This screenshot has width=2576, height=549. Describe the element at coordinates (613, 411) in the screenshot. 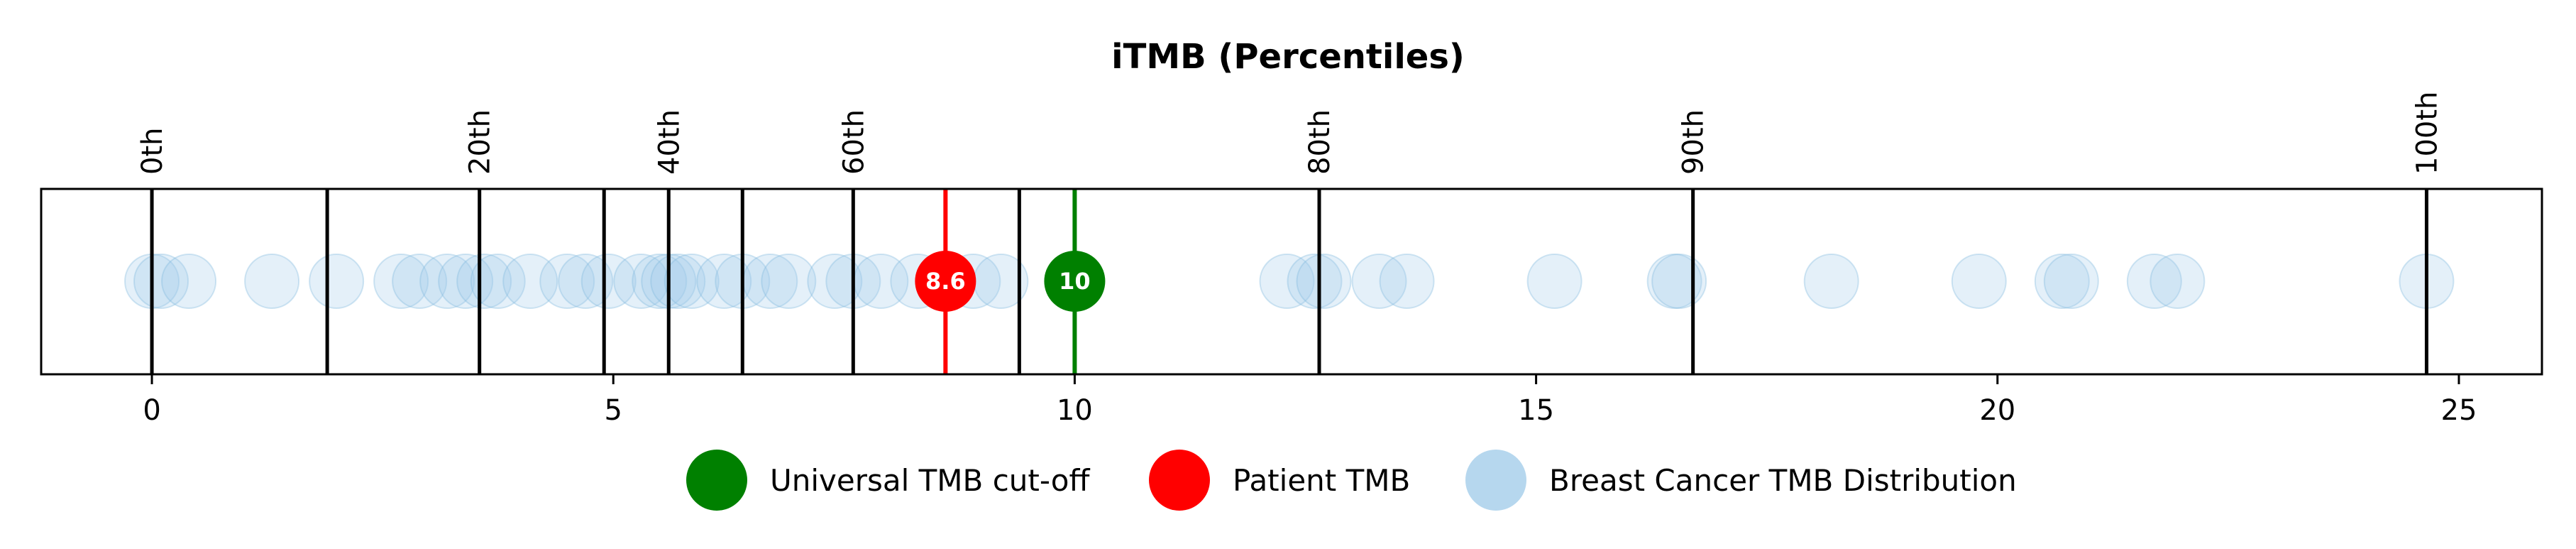

I see `x-tick-label-5: 5` at that location.